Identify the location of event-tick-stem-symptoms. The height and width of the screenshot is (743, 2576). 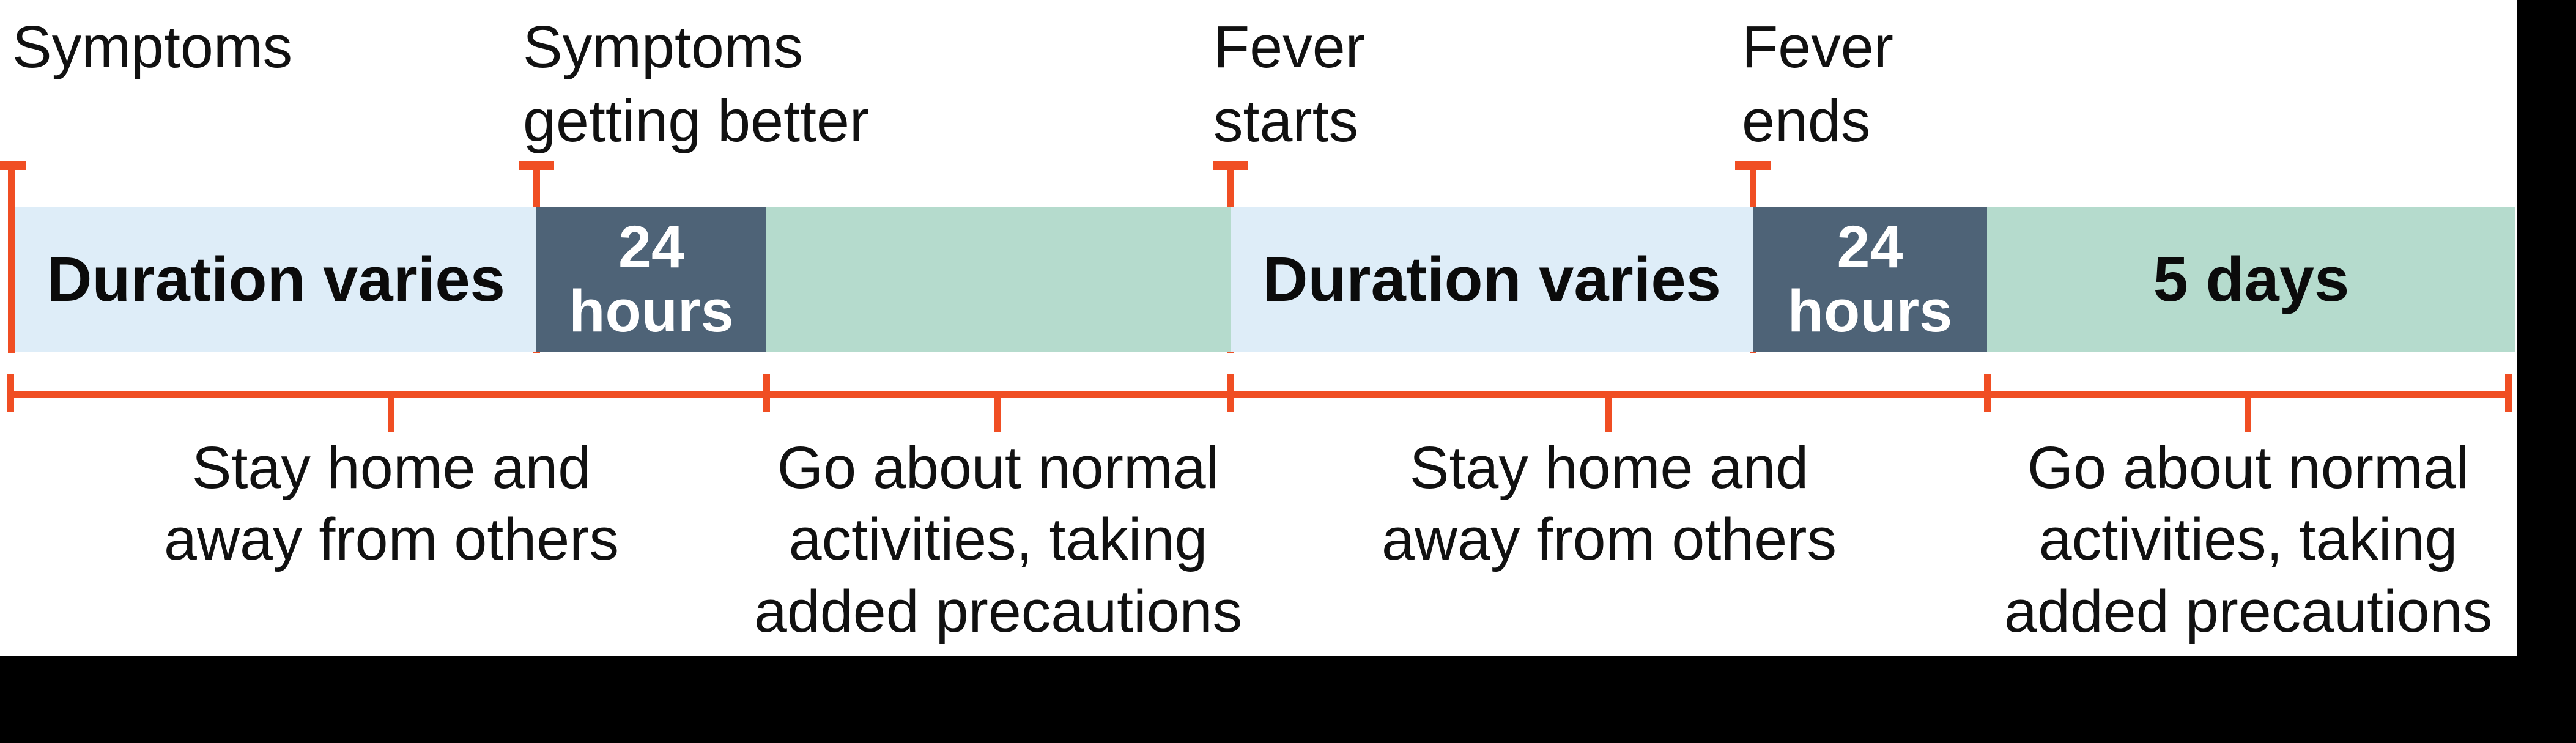
(11, 257).